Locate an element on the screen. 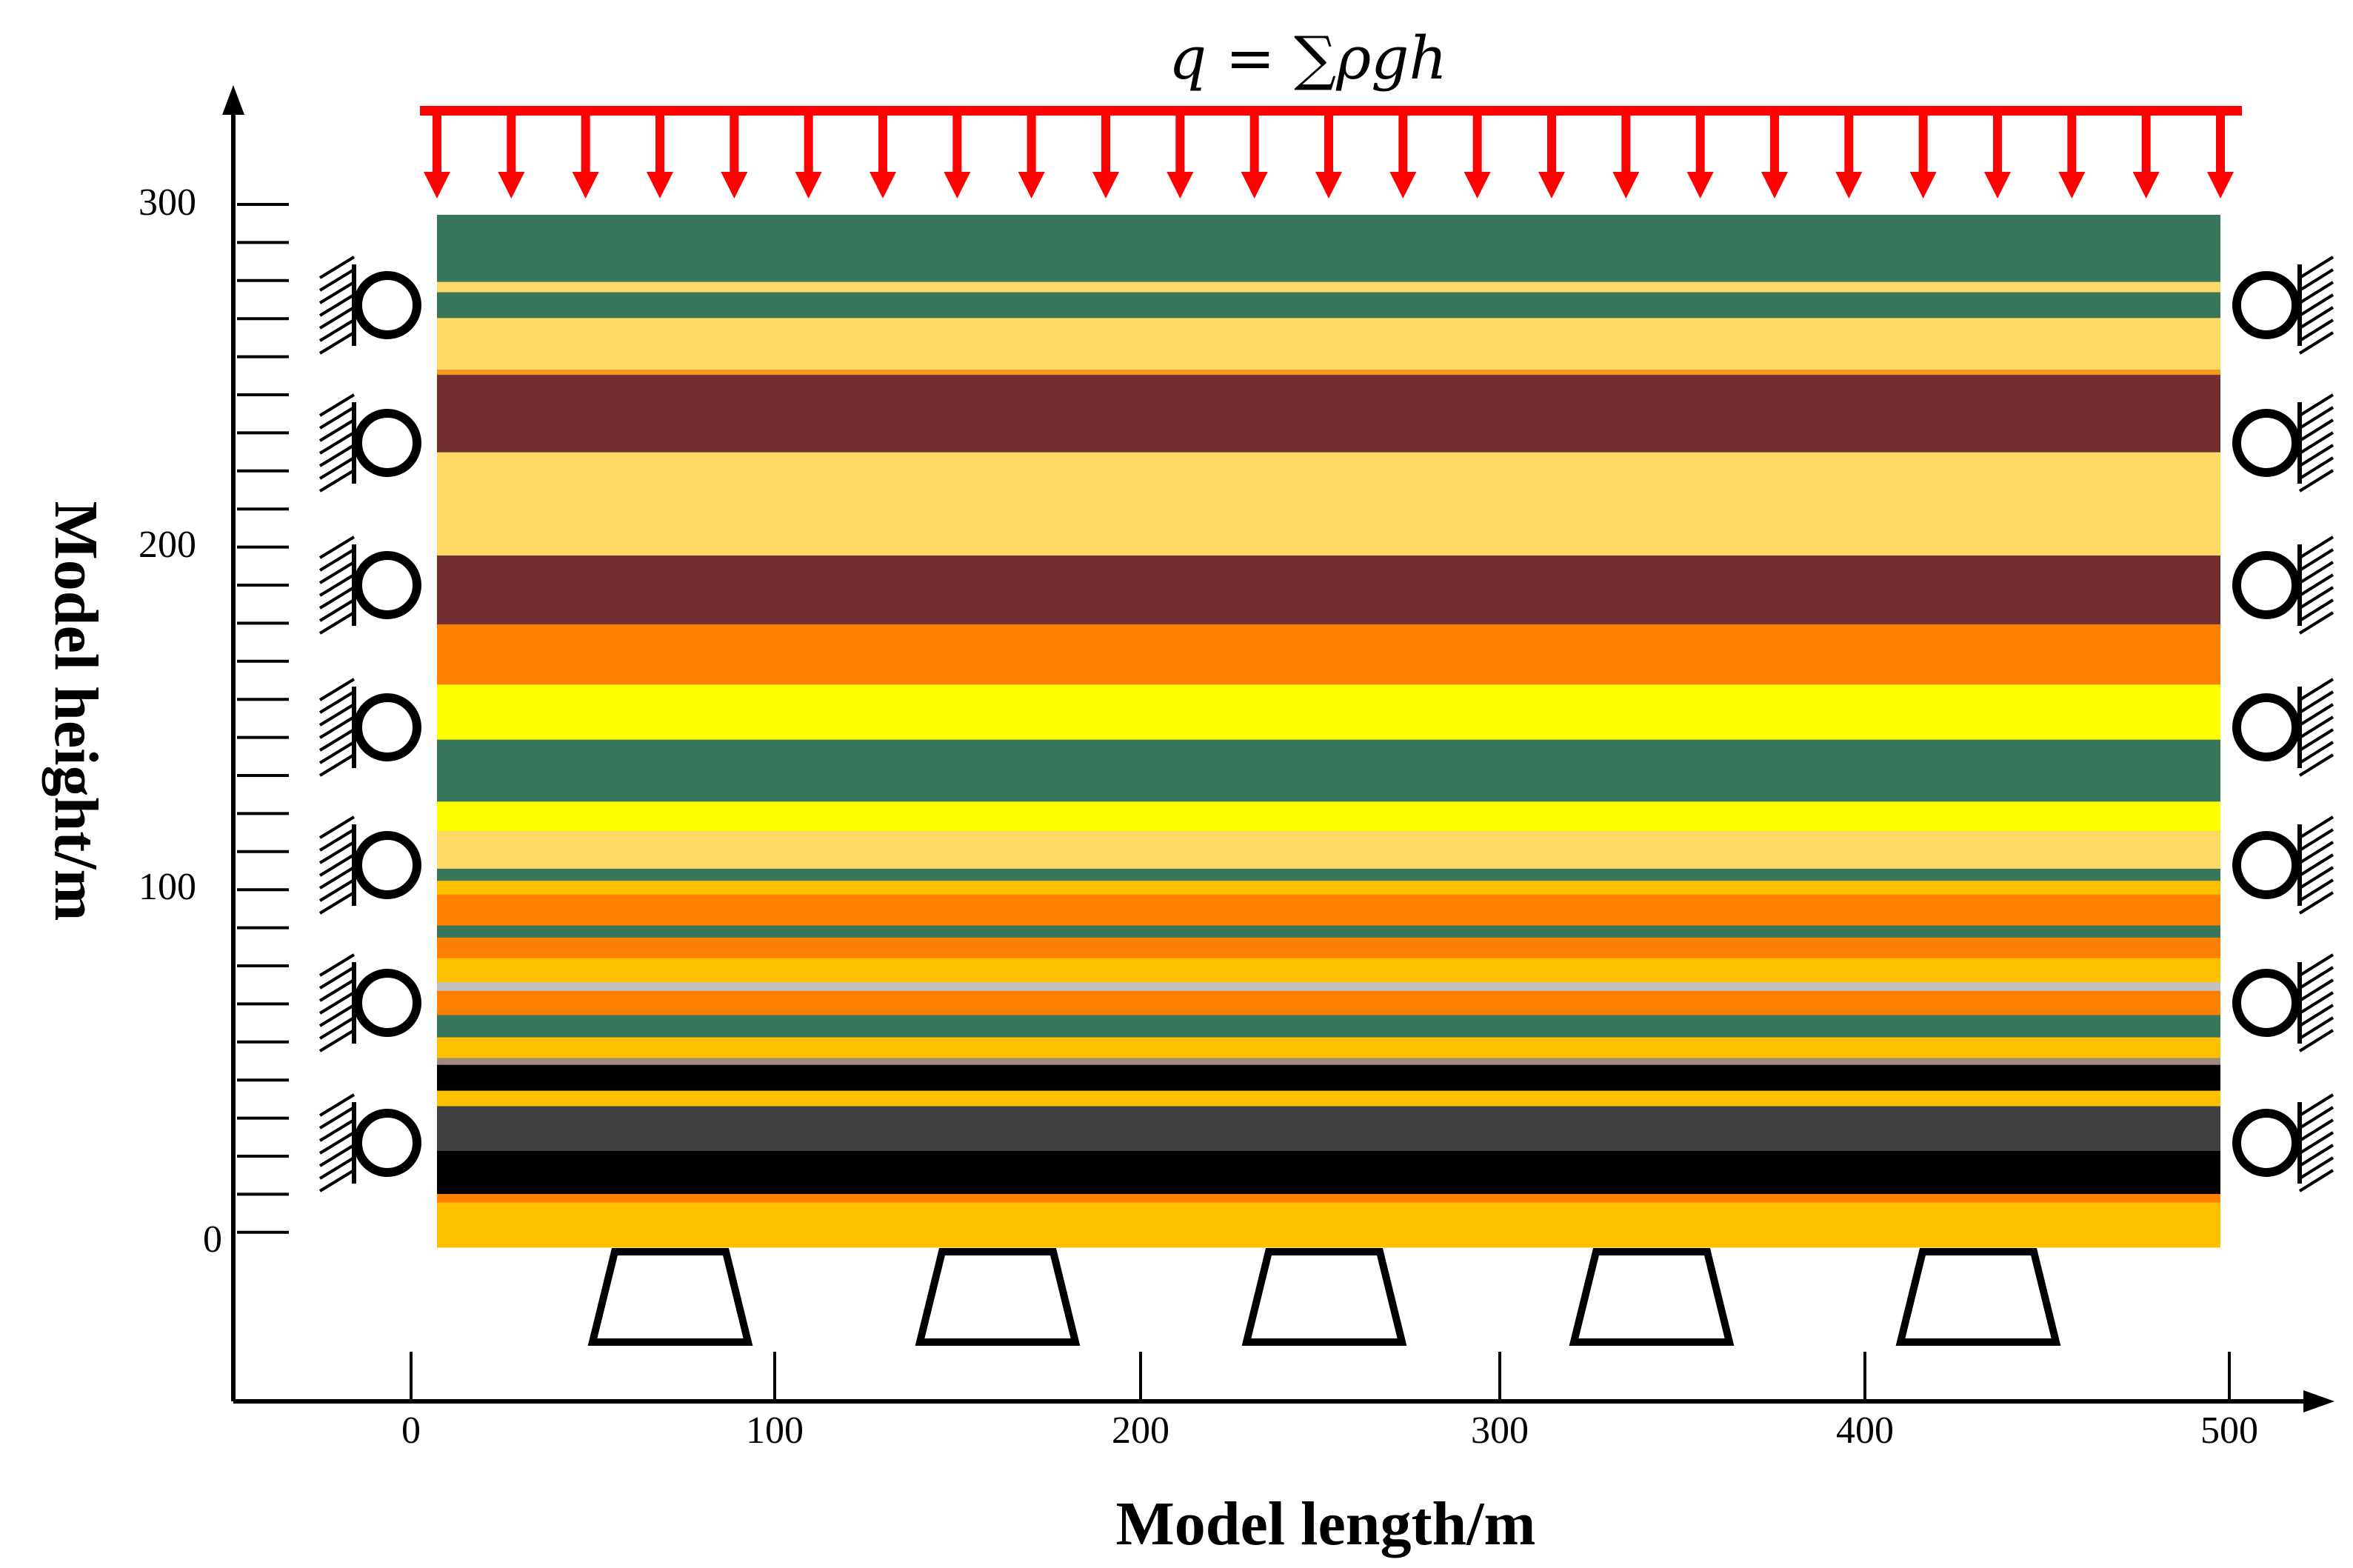 Image resolution: width=2353 pixels, height=1568 pixels. y-axis-ticks is located at coordinates (263, 719).